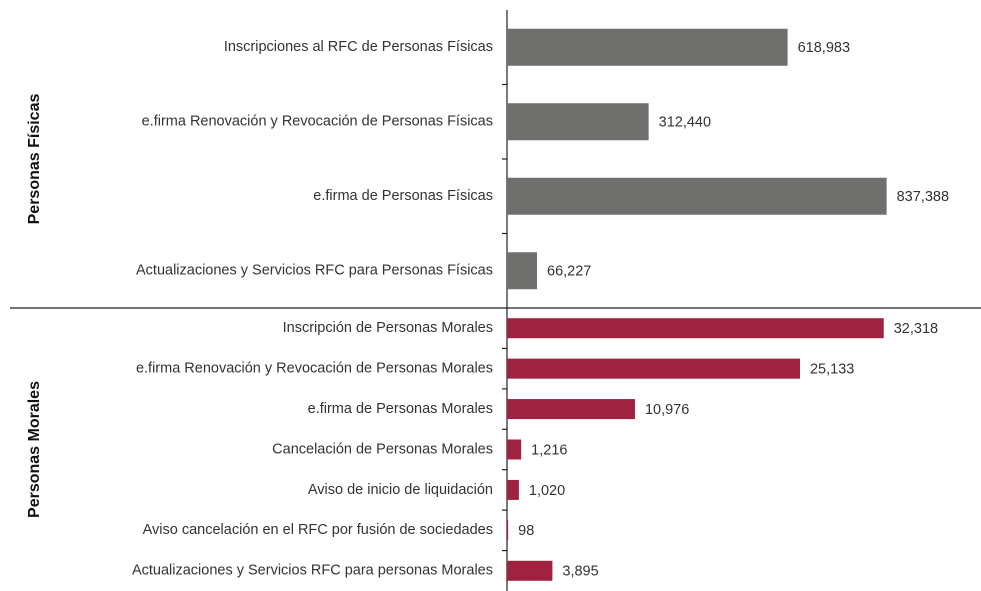  What do you see at coordinates (569, 272) in the screenshot?
I see `value-label: 66,227` at bounding box center [569, 272].